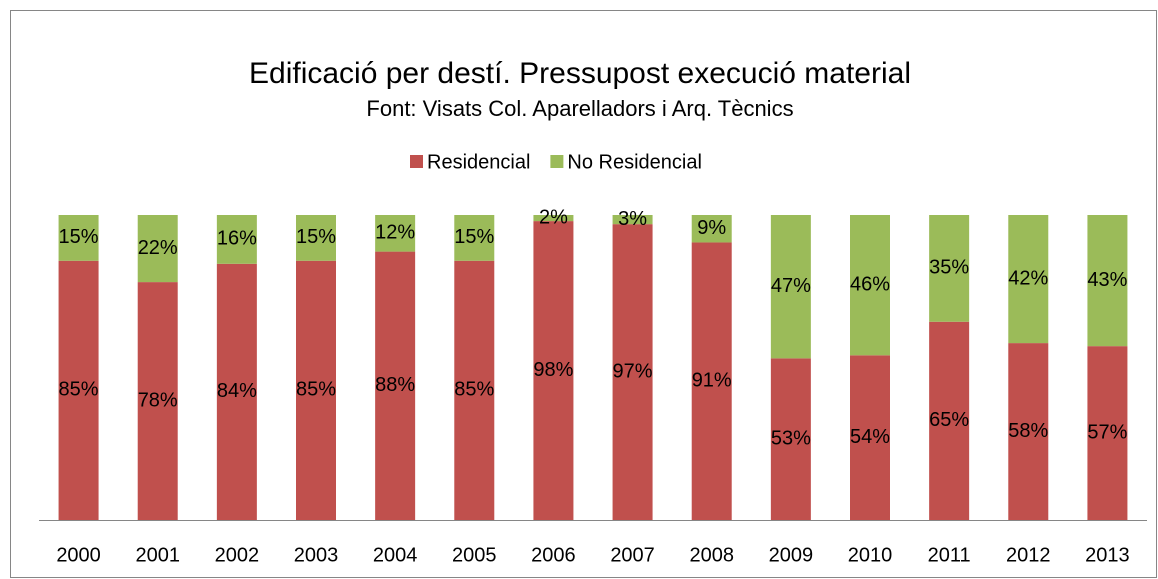  I want to click on x-tick-label: 2004, so click(395, 555).